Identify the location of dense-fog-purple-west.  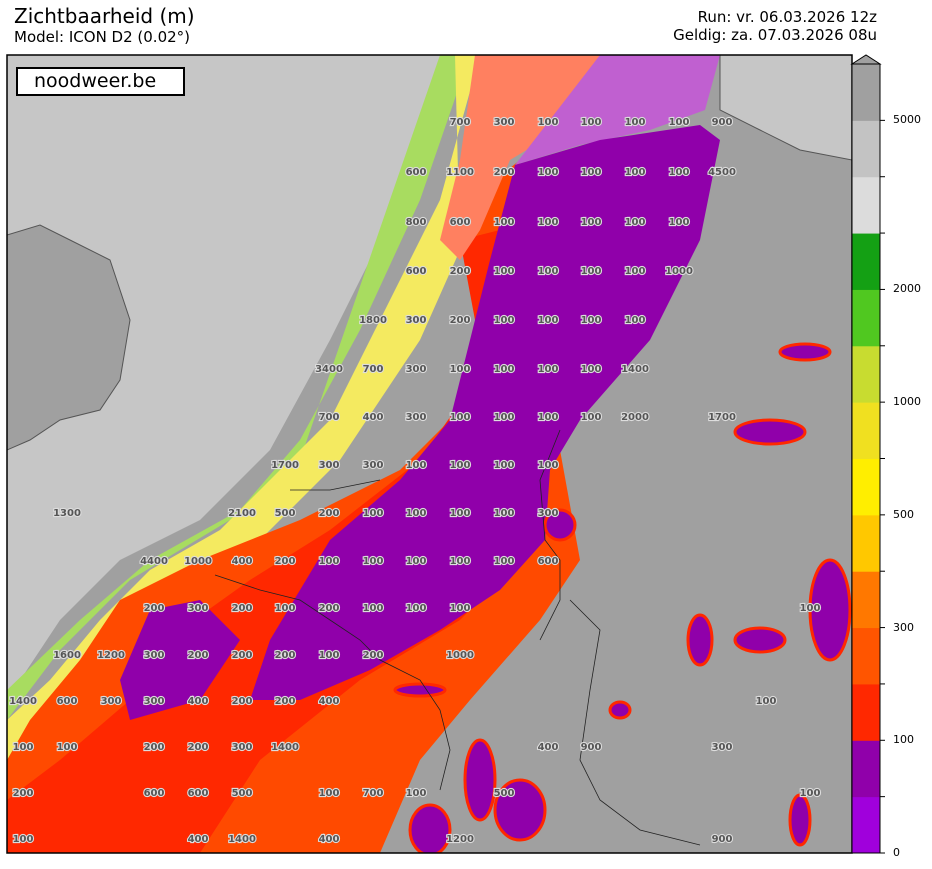
(180, 660).